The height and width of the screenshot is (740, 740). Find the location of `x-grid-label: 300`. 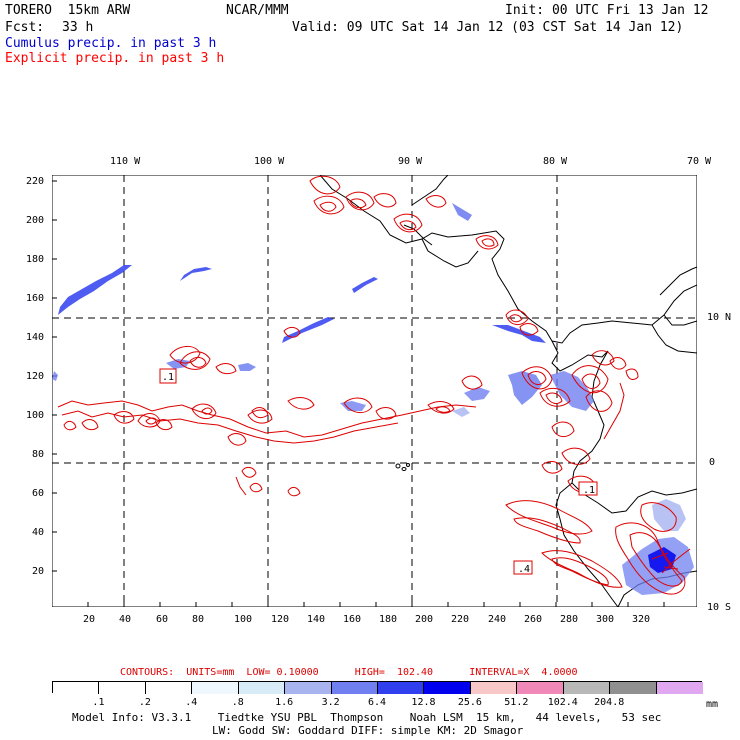

x-grid-label: 300 is located at coordinates (605, 619).